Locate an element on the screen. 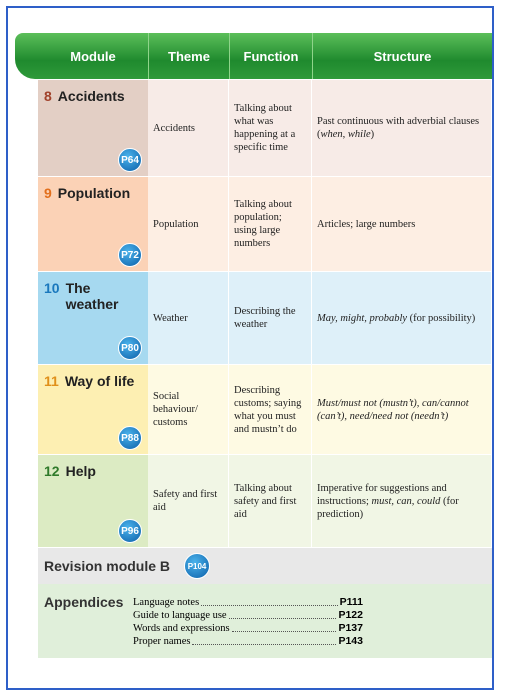 The height and width of the screenshot is (698, 506). structure-segment: when is located at coordinates (331, 134).